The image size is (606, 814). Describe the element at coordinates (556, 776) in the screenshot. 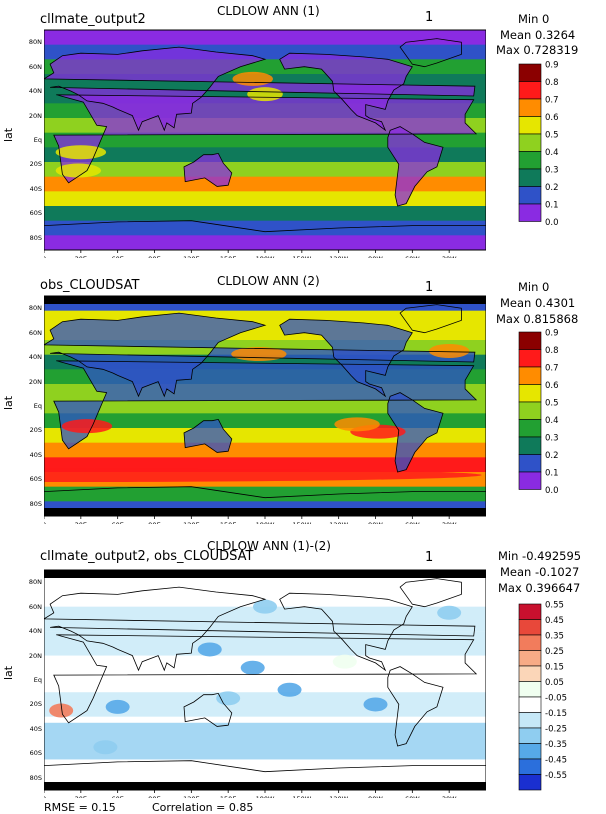

I see `colorbar-label: -0.55` at that location.